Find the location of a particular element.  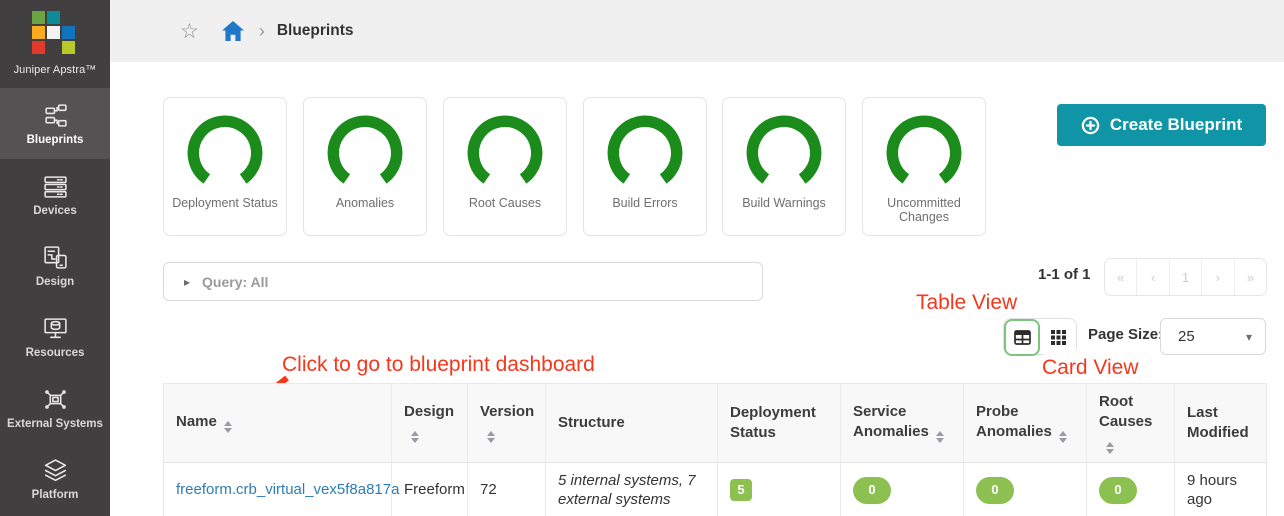

page-size-label: Page Size: is located at coordinates (1126, 334).